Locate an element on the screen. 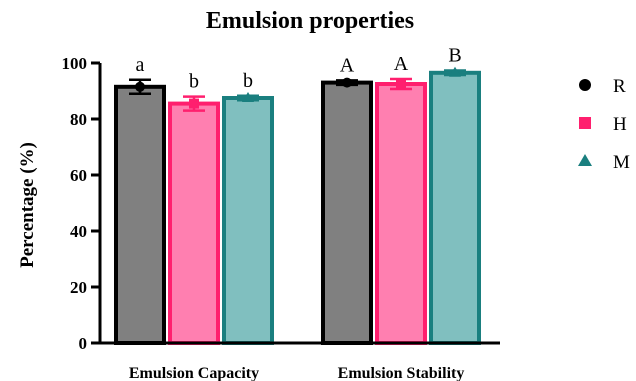  category-label: Emulsion Stability is located at coordinates (401, 373).